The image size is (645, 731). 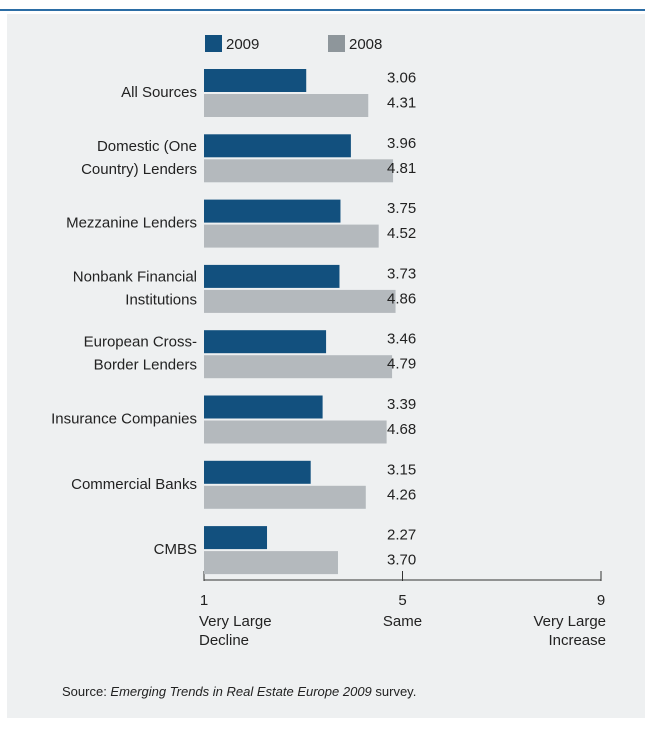 What do you see at coordinates (401, 560) in the screenshot?
I see `value-label: 3.70` at bounding box center [401, 560].